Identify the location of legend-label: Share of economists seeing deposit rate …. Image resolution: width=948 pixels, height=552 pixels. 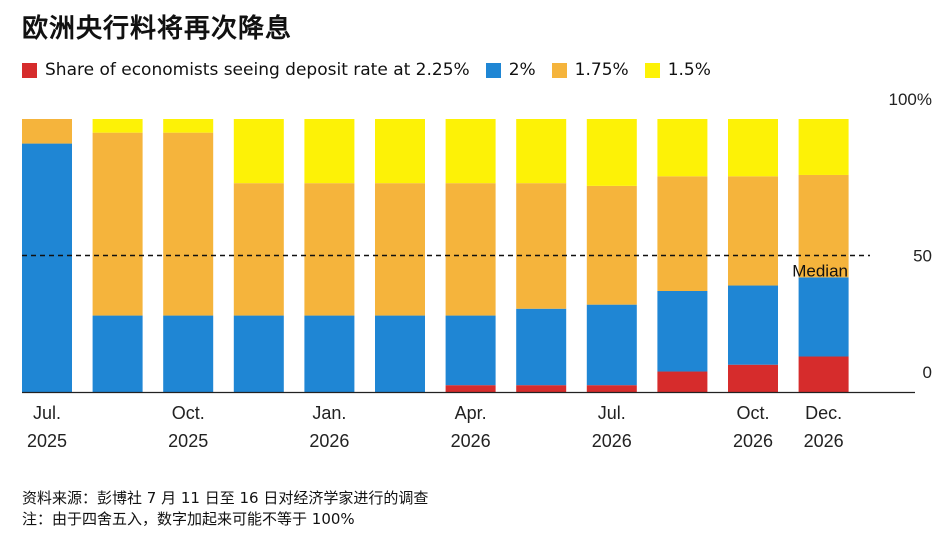
(257, 70).